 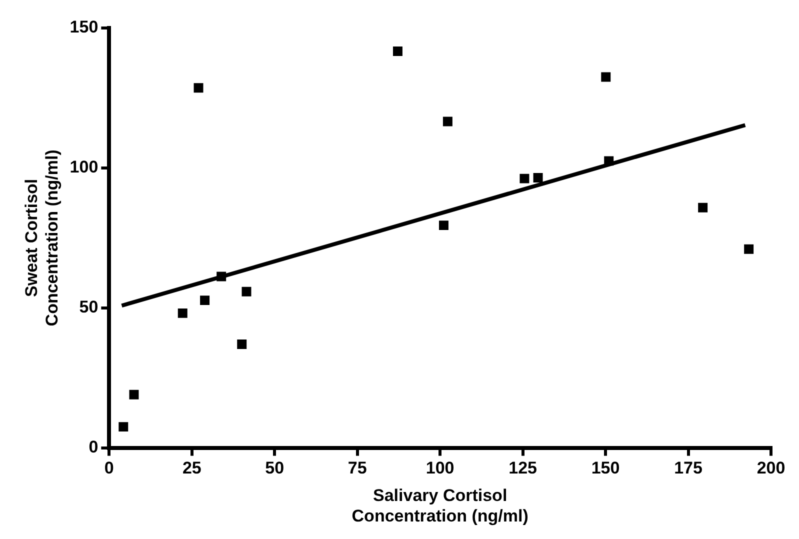 What do you see at coordinates (771, 468) in the screenshot?
I see `x-tick-label: 200` at bounding box center [771, 468].